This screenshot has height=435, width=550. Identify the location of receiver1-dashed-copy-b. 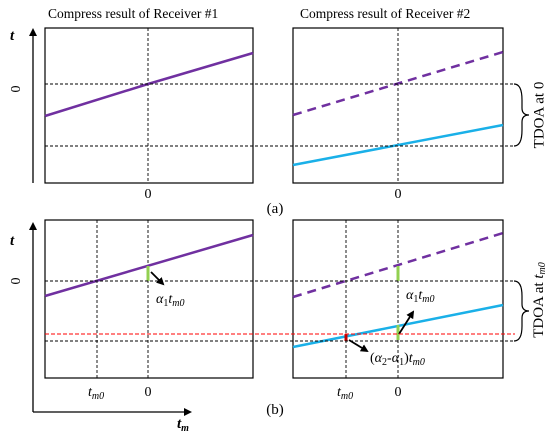
(398, 265).